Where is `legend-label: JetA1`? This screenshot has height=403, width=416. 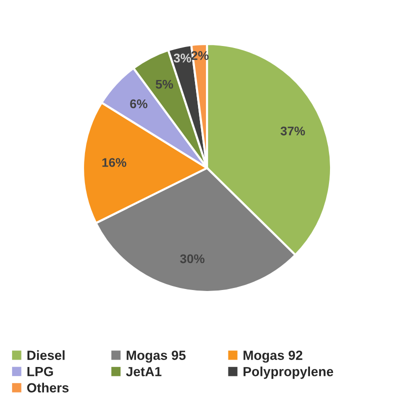 legend-label: JetA1 is located at coordinates (144, 371).